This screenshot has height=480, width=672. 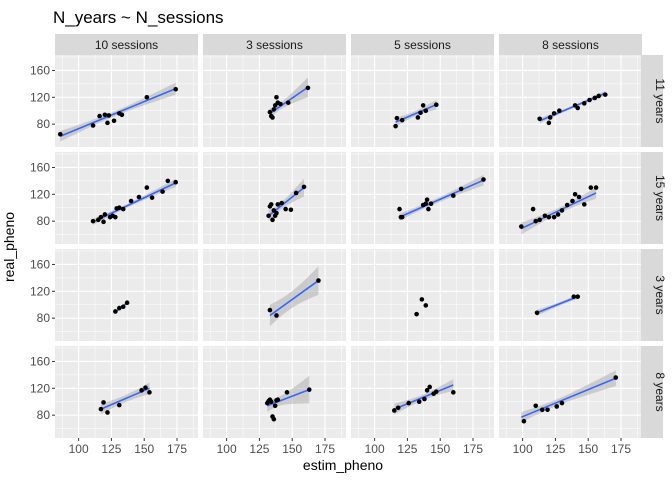 What do you see at coordinates (660, 198) in the screenshot?
I see `row-strip-label: 15 years` at bounding box center [660, 198].